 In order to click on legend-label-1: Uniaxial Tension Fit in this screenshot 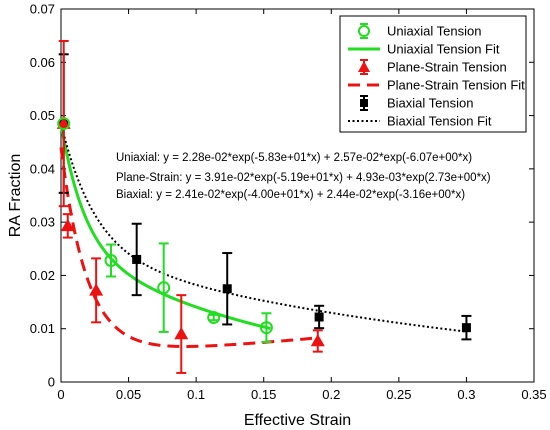, I will do `click(443, 49)`.